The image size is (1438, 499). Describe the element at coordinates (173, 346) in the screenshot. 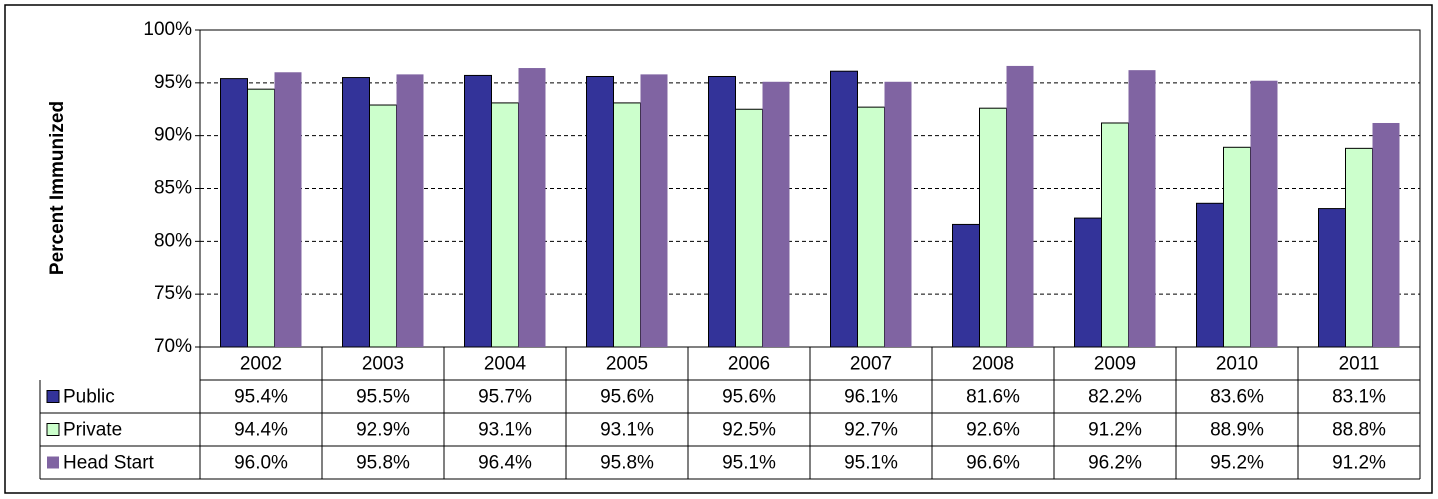

I see `y-tick-label: 70%` at that location.